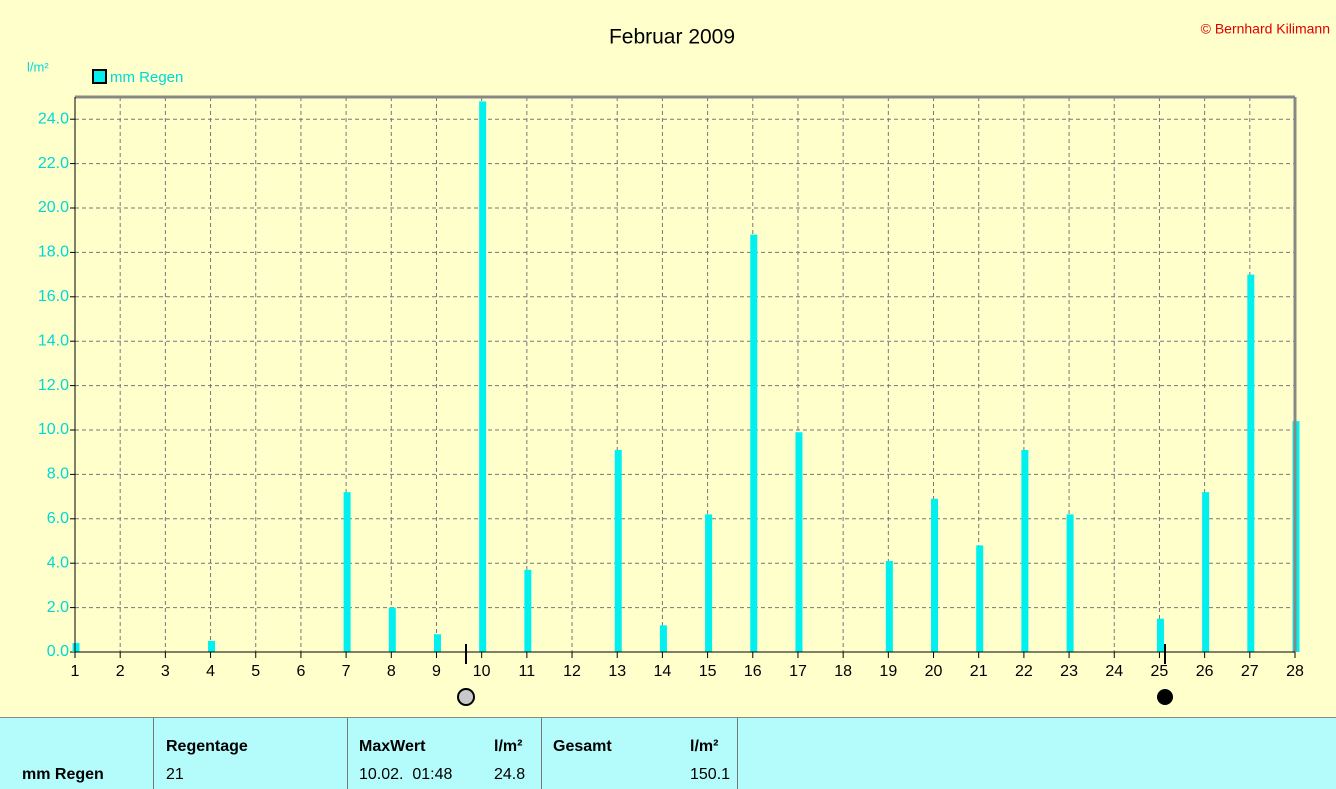  I want to click on legend-label: mm Regen, so click(146, 77).